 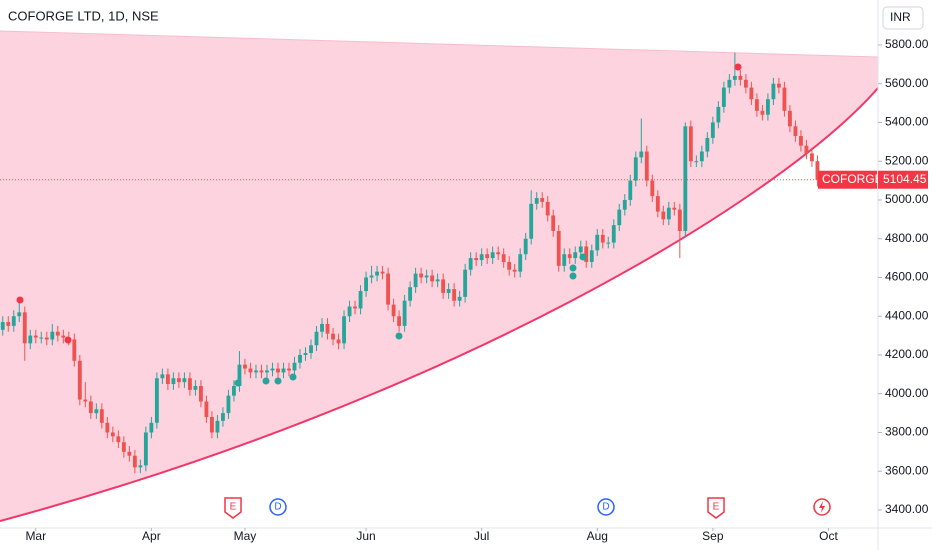 What do you see at coordinates (907, 432) in the screenshot?
I see `y-tick-label: 3800.00` at bounding box center [907, 432].